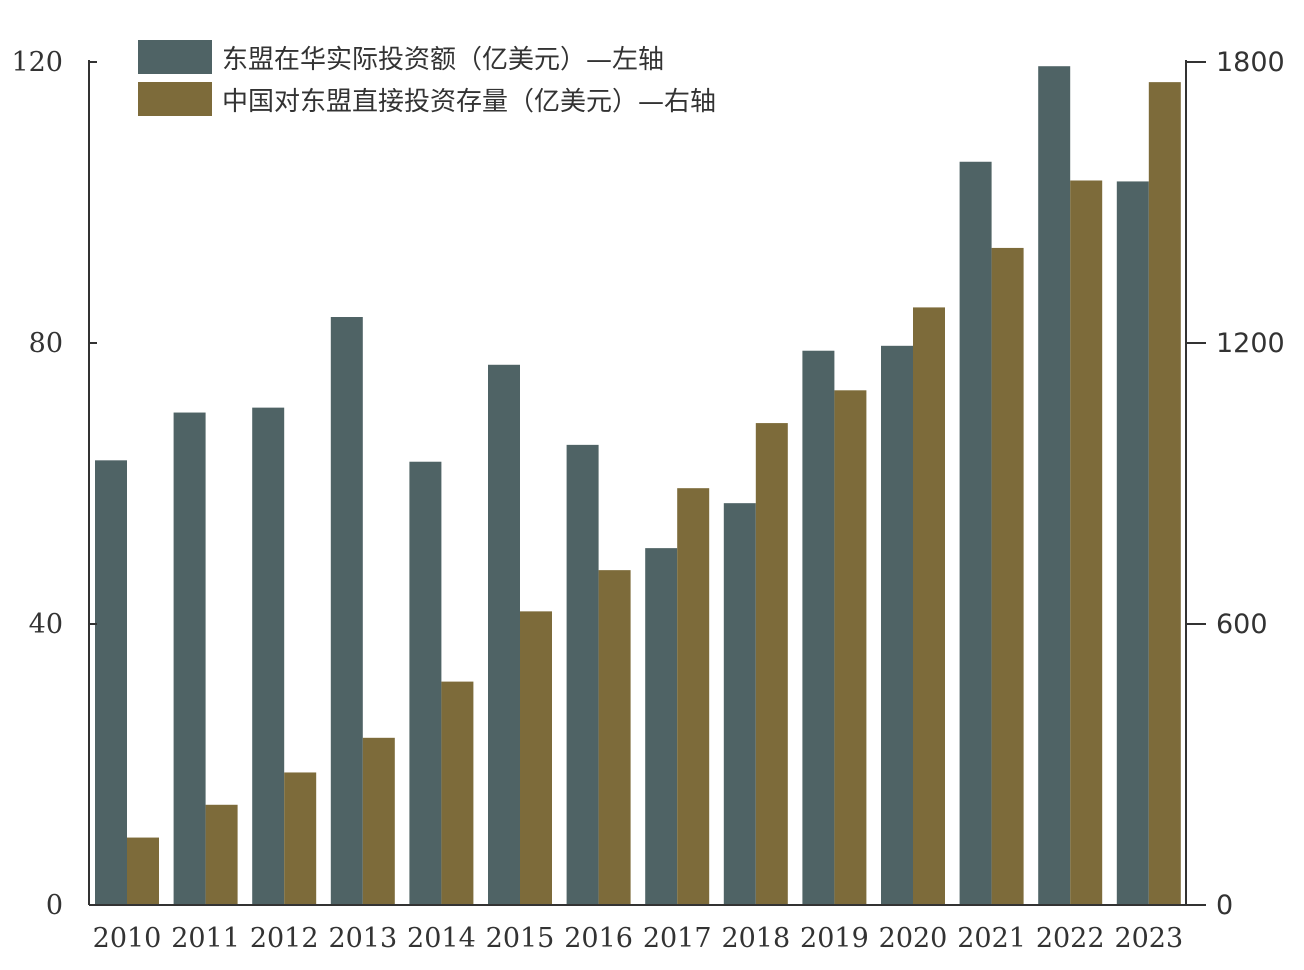 This screenshot has height=970, width=1304. Describe the element at coordinates (1224, 905) in the screenshot. I see `right-tick-label-0: 0` at that location.